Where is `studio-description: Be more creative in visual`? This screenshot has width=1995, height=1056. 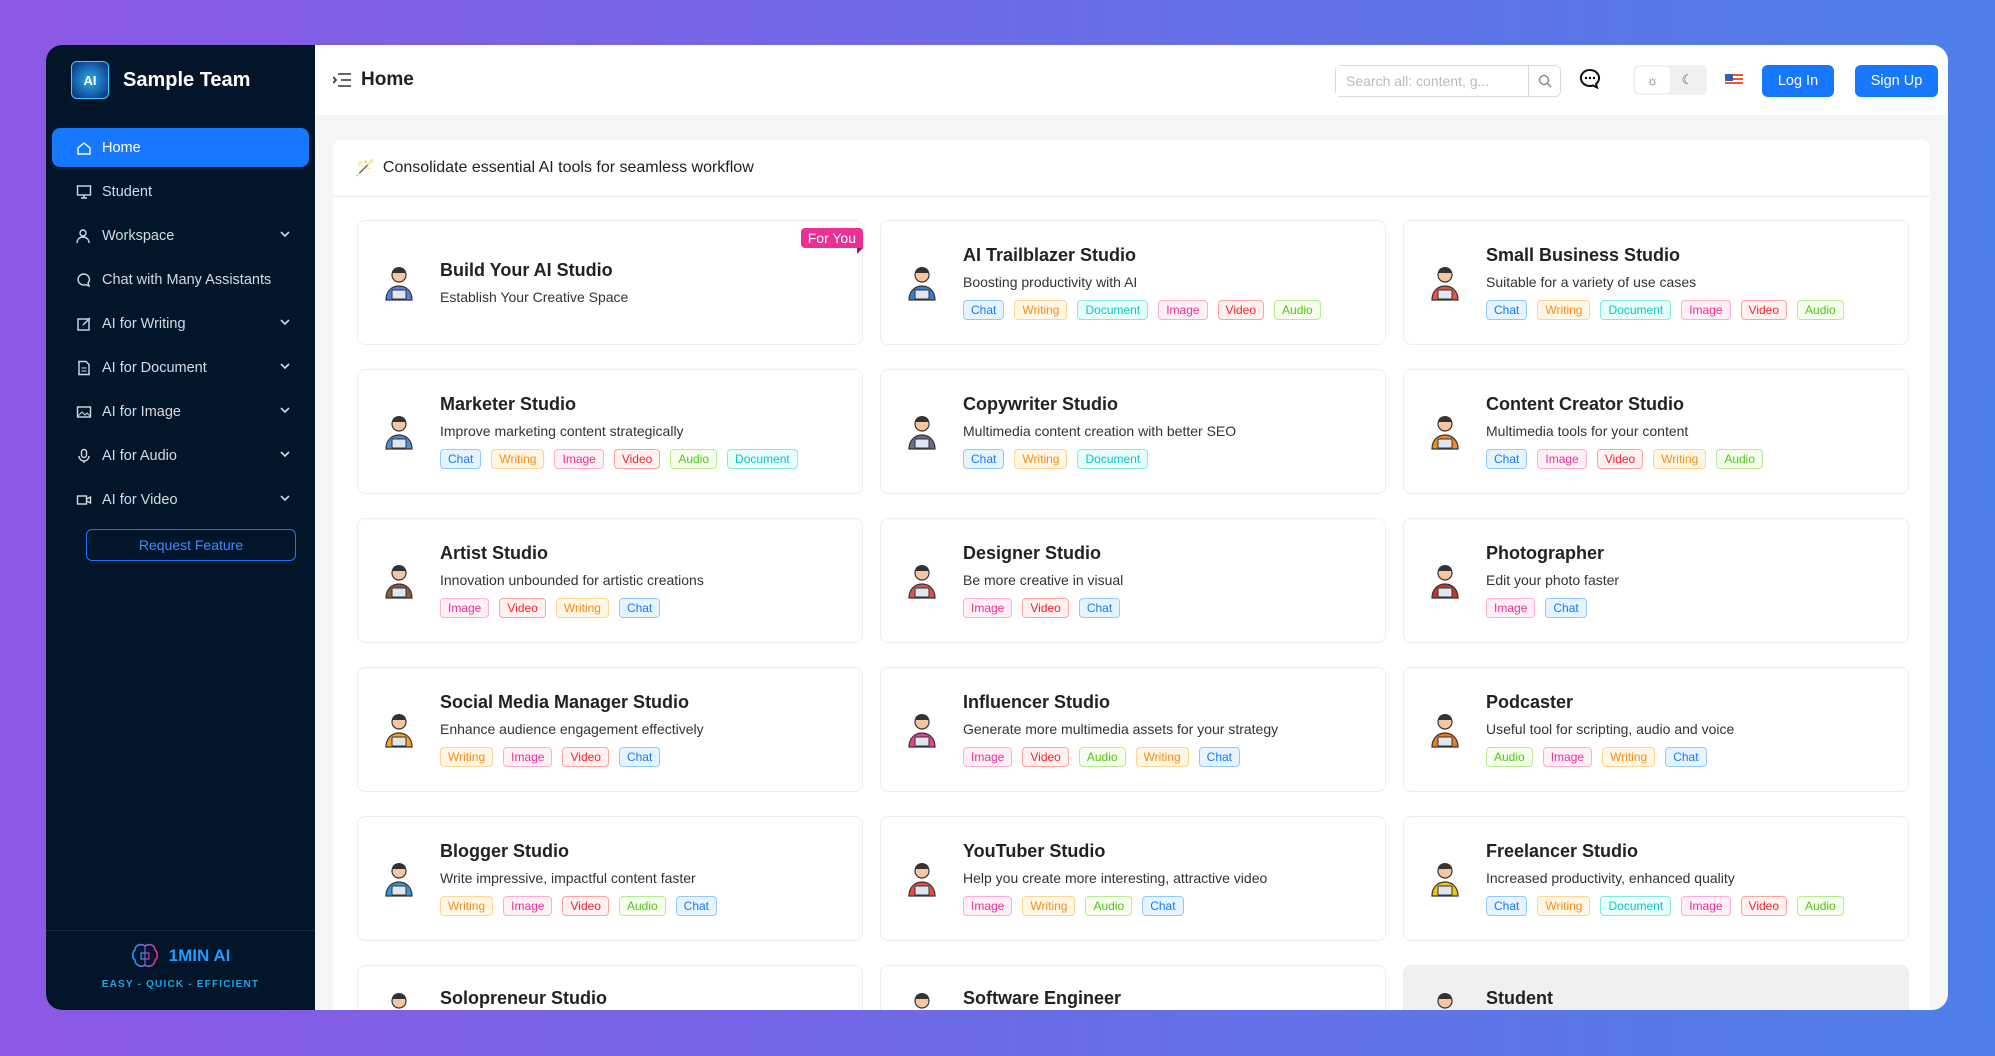 studio-description: Be more creative in visual is located at coordinates (1043, 580).